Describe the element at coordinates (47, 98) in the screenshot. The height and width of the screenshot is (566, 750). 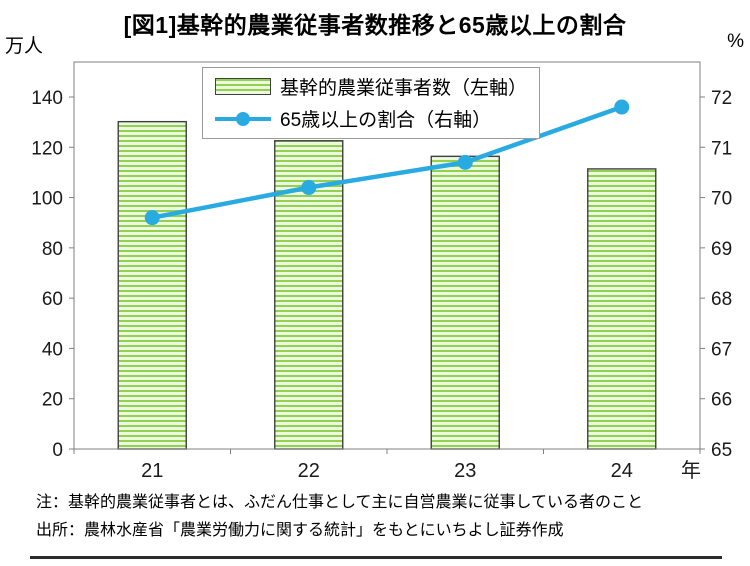
I see `left-tick-label: 140` at that location.